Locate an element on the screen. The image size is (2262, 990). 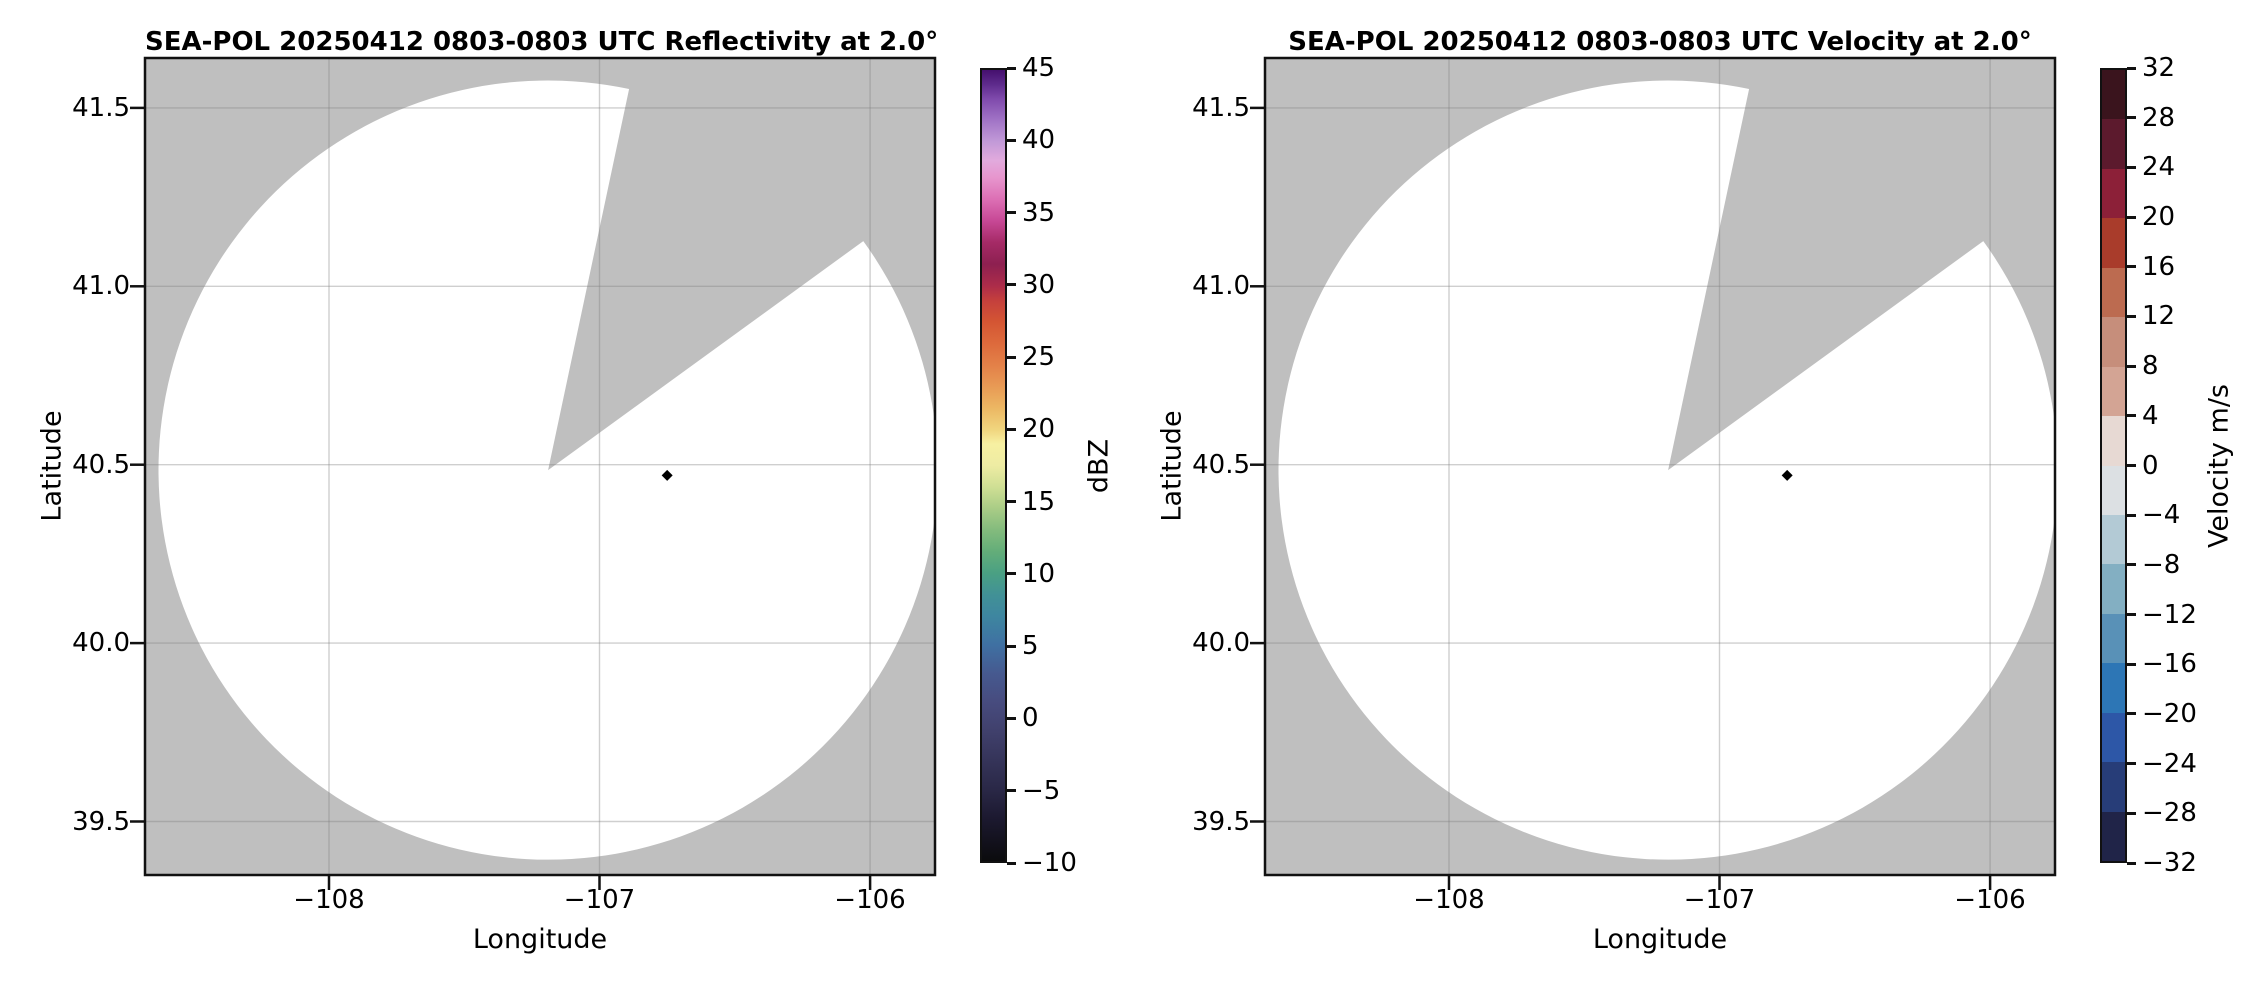
colorbar-tick-label: 28 is located at coordinates (2159, 117).